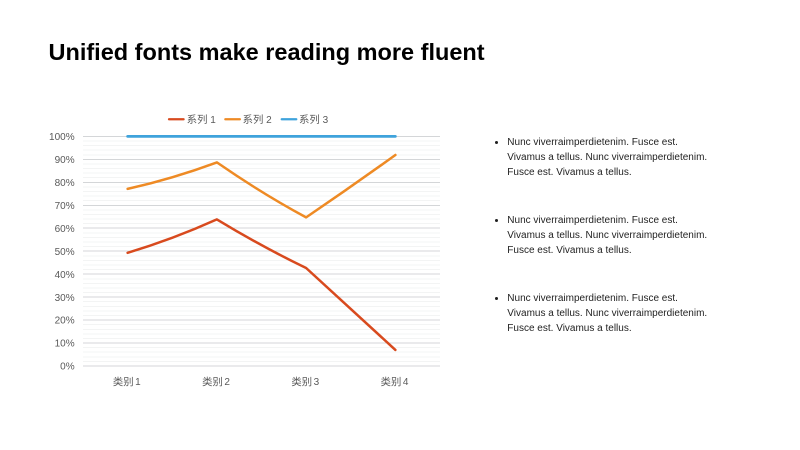 Image resolution: width=800 pixels, height=450 pixels. What do you see at coordinates (65, 206) in the screenshot?
I see `svg-text: 70%` at bounding box center [65, 206].